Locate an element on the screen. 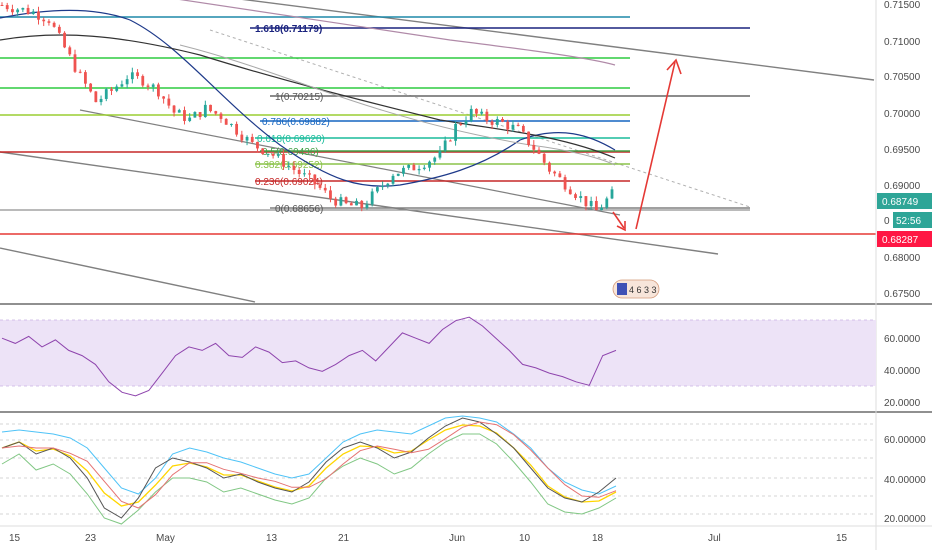 Image resolution: width=932 pixels, height=555 pixels. channel-upper-line is located at coordinates (502, 40).